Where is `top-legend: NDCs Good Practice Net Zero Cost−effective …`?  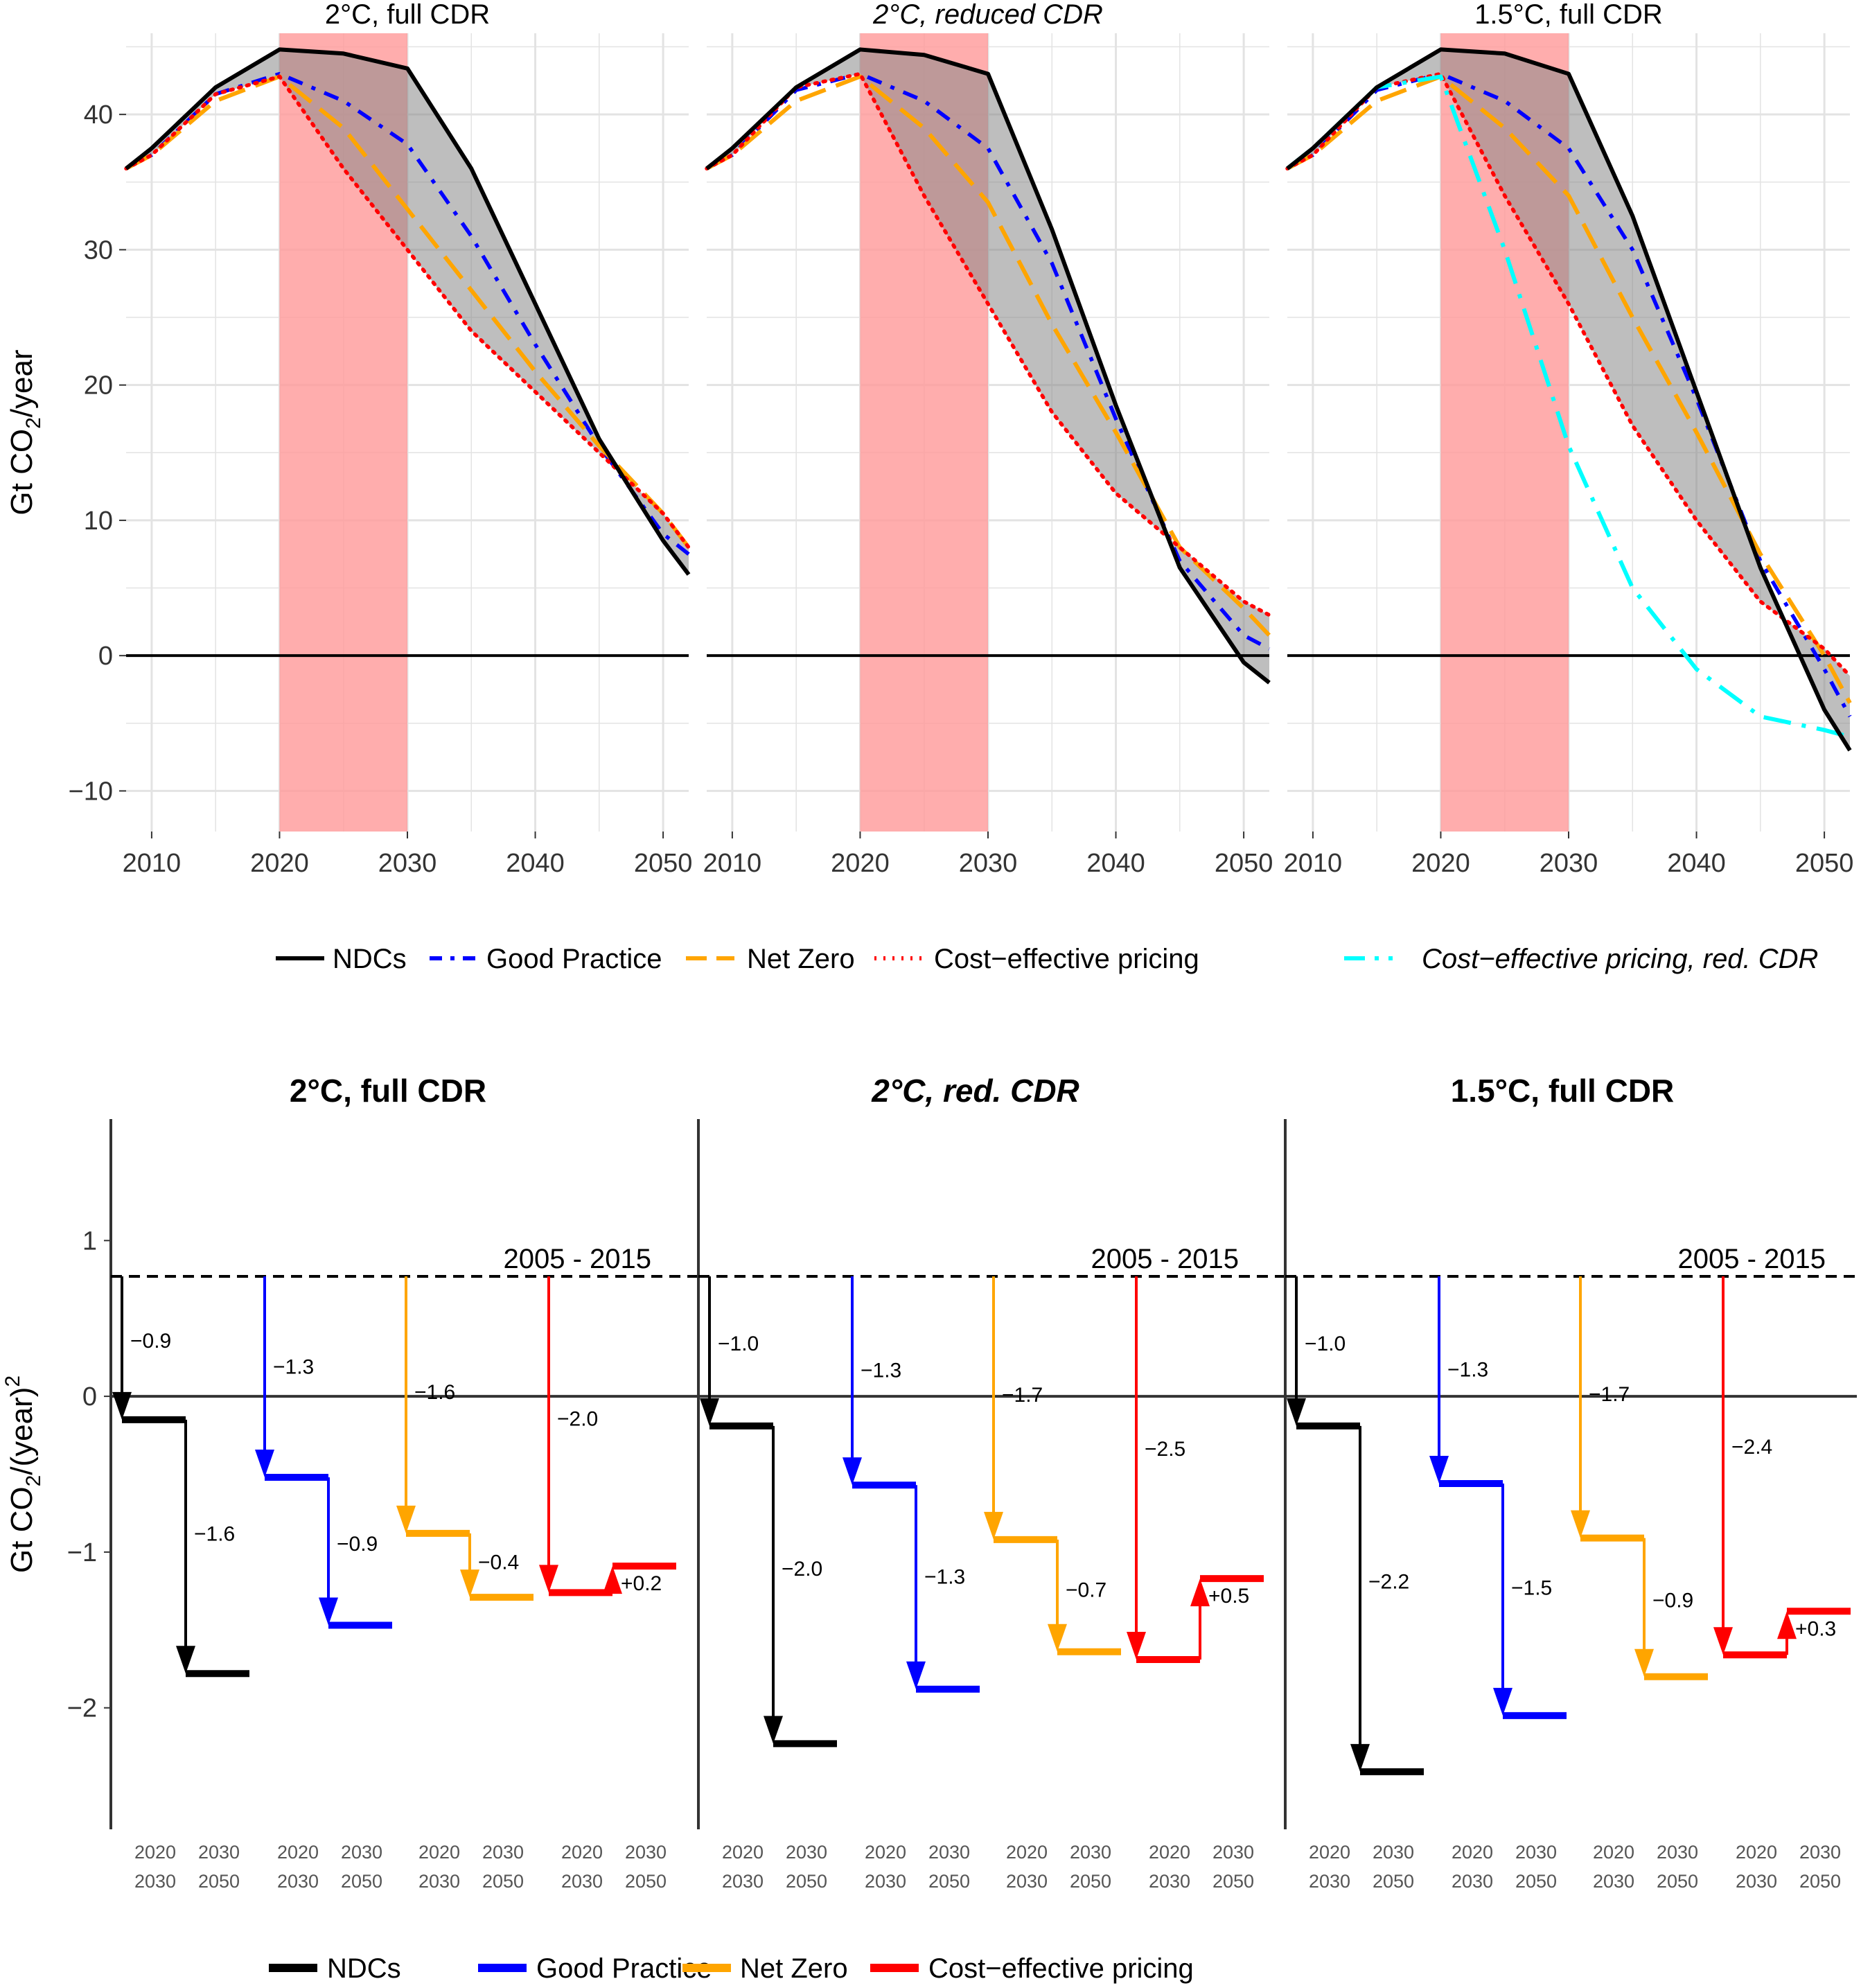 top-legend: NDCs Good Practice Net Zero Cost−effective … is located at coordinates (1047, 959).